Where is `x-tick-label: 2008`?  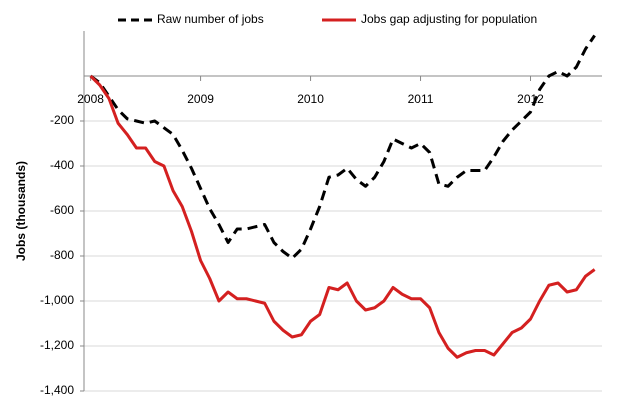
x-tick-label: 2008 is located at coordinates (90, 99).